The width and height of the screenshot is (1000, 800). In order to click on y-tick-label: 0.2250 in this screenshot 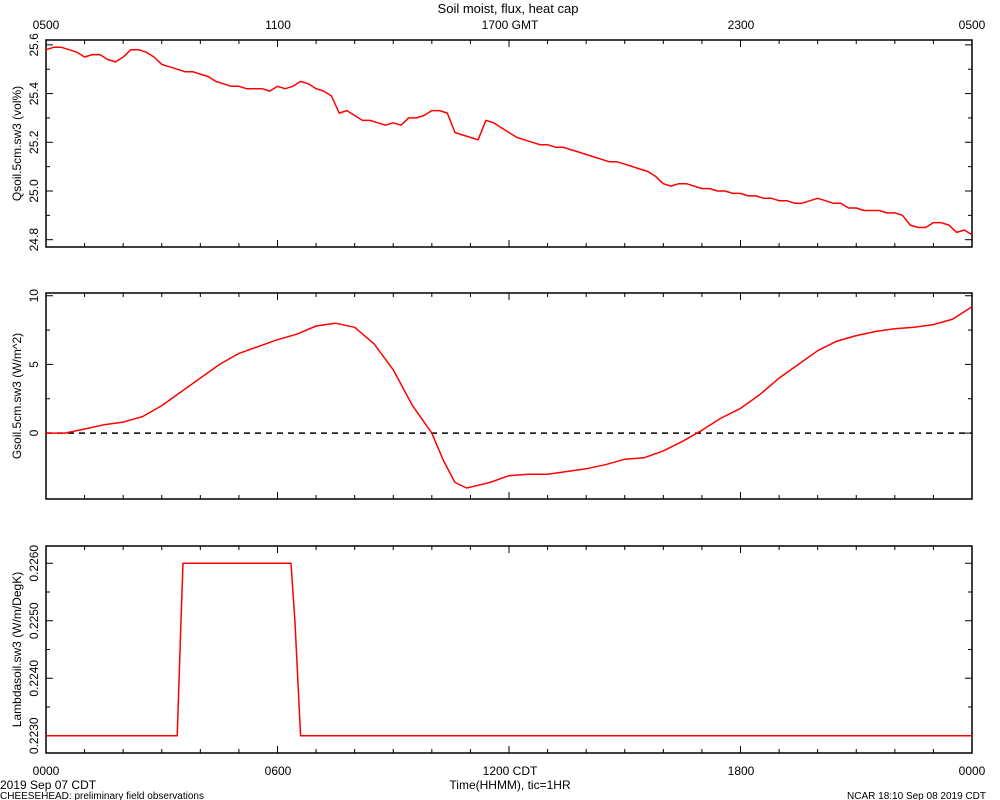, I will do `click(34, 620)`.